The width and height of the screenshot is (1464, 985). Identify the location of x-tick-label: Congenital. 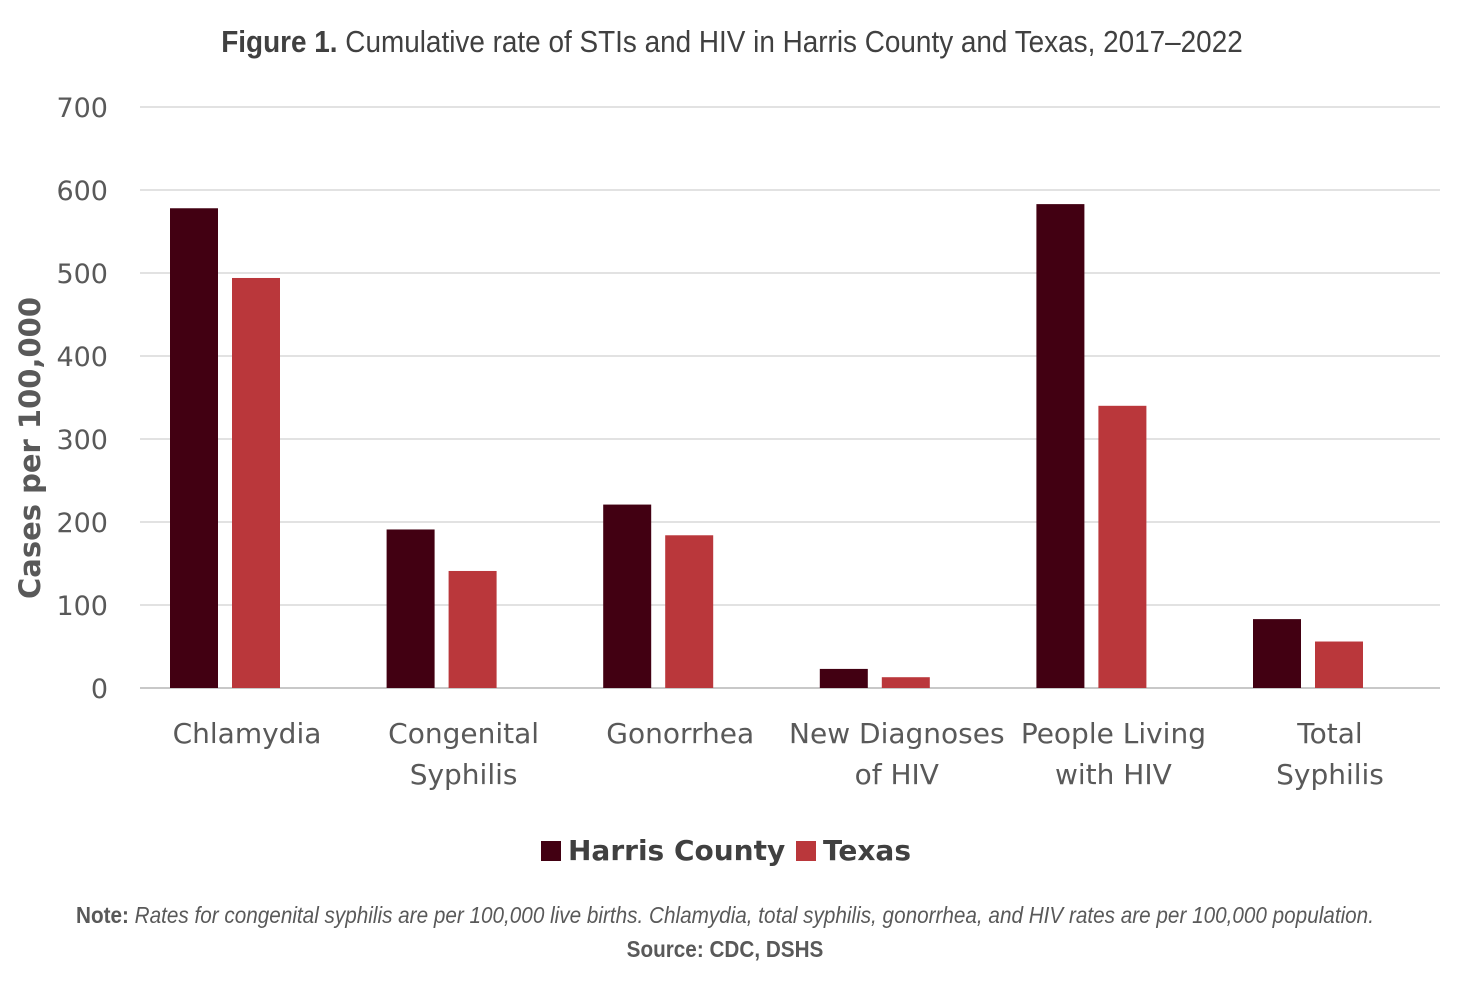
(463, 733).